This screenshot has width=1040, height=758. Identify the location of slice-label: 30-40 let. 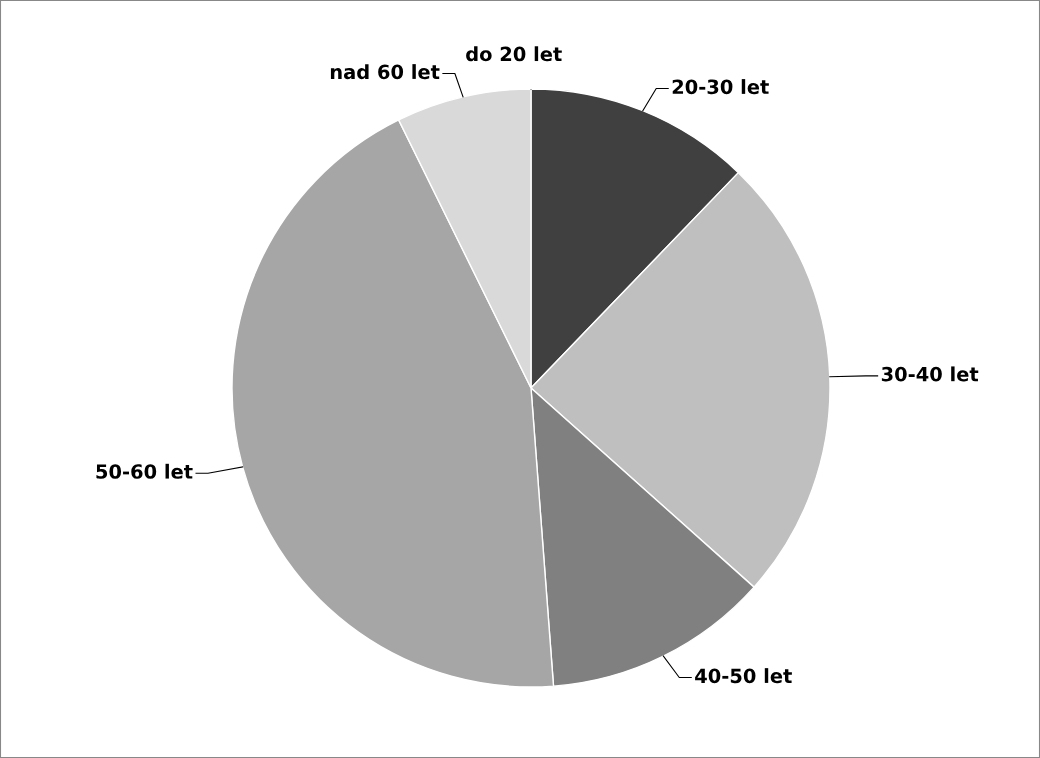
(930, 374).